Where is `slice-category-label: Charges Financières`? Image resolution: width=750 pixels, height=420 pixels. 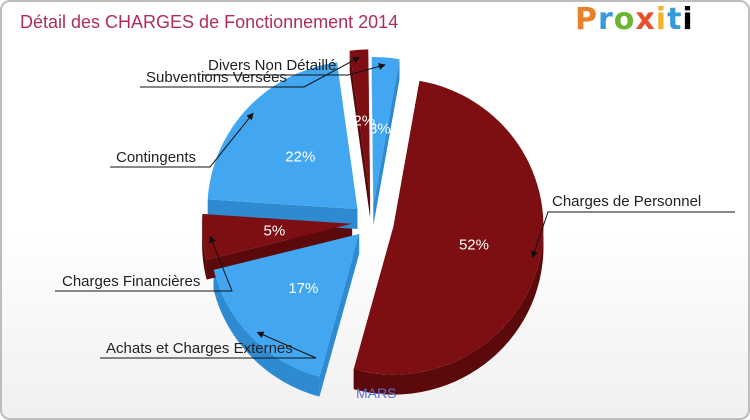 slice-category-label: Charges Financières is located at coordinates (131, 281).